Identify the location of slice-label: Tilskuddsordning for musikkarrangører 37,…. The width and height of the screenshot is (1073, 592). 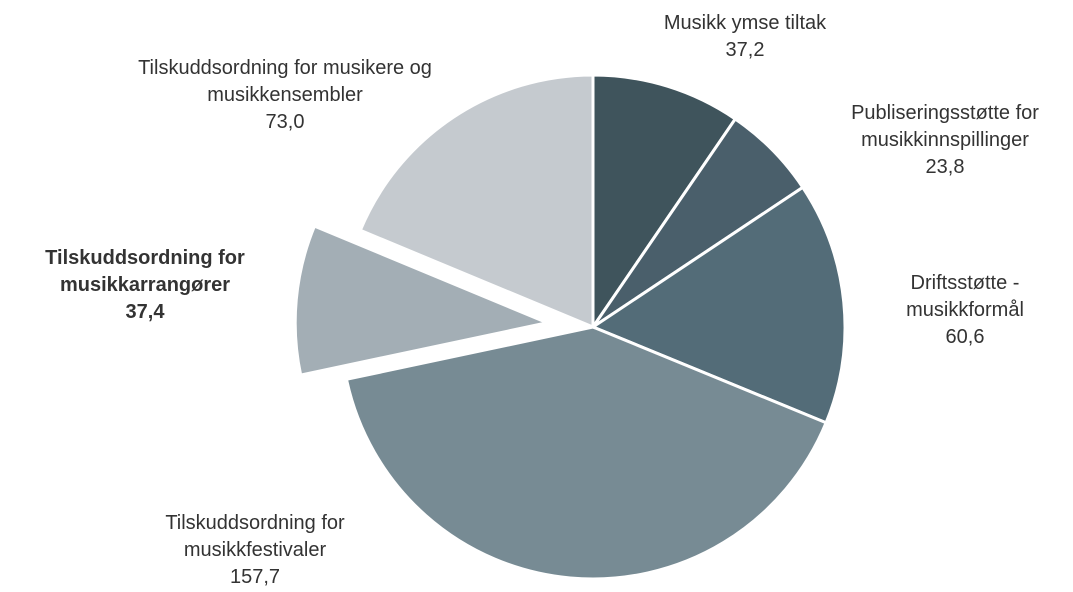
(145, 285).